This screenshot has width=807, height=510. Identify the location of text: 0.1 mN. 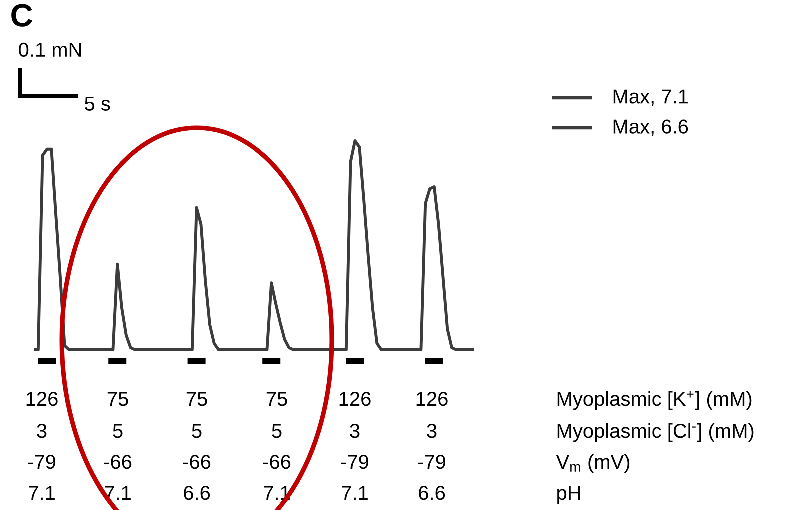
(50, 50).